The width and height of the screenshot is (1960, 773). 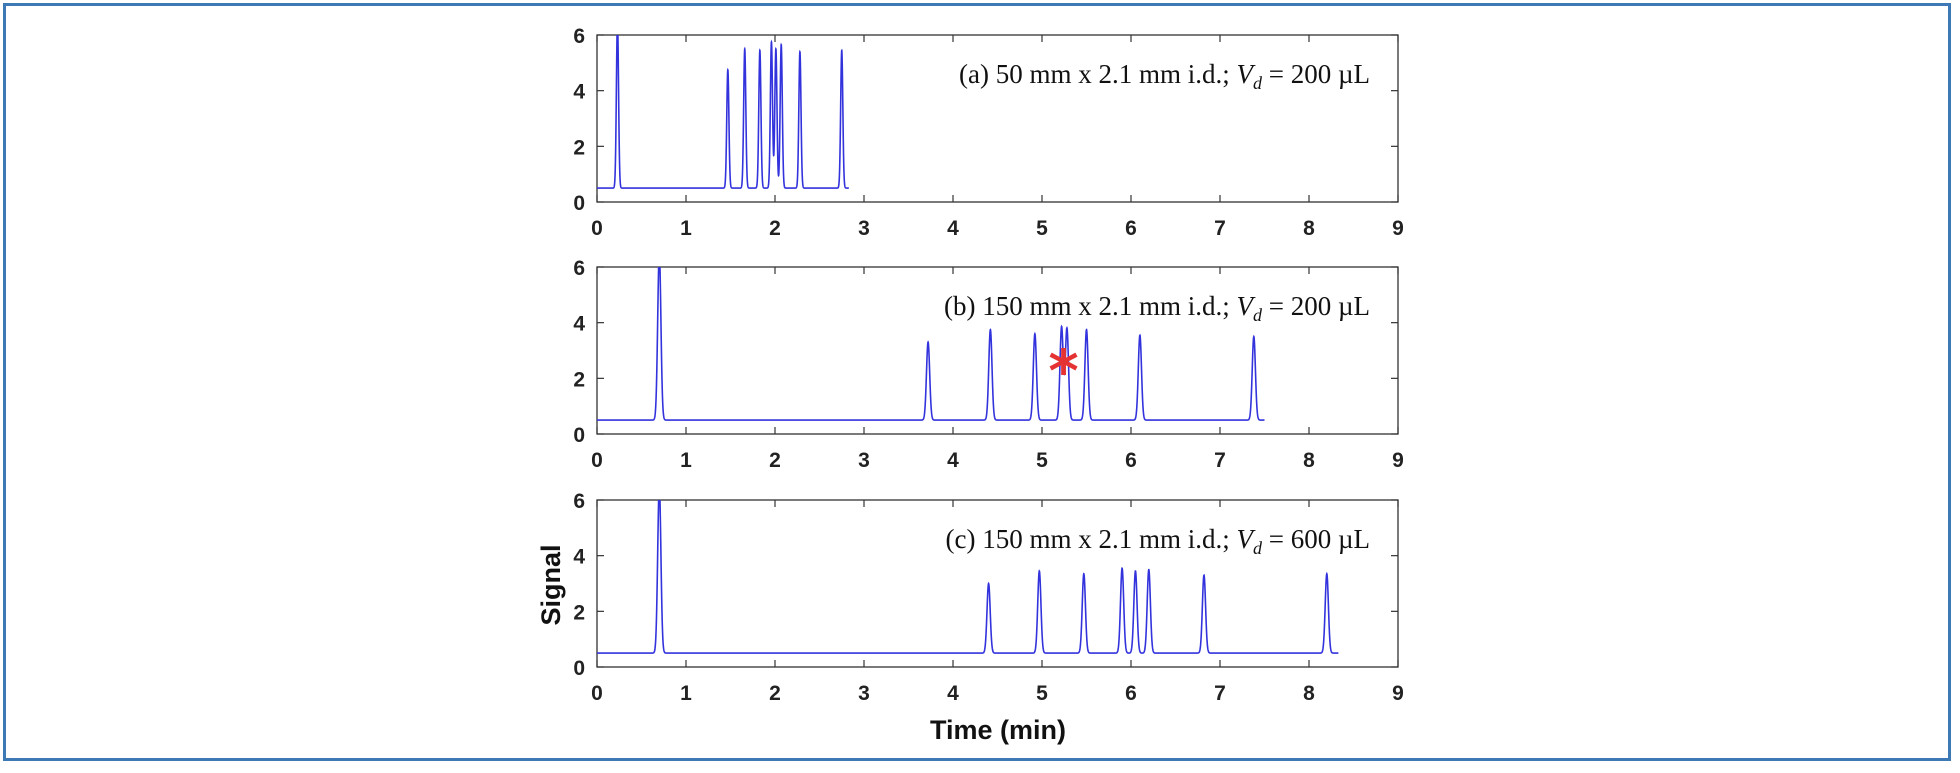 What do you see at coordinates (1063, 371) in the screenshot?
I see `asterisk-marker: *` at bounding box center [1063, 371].